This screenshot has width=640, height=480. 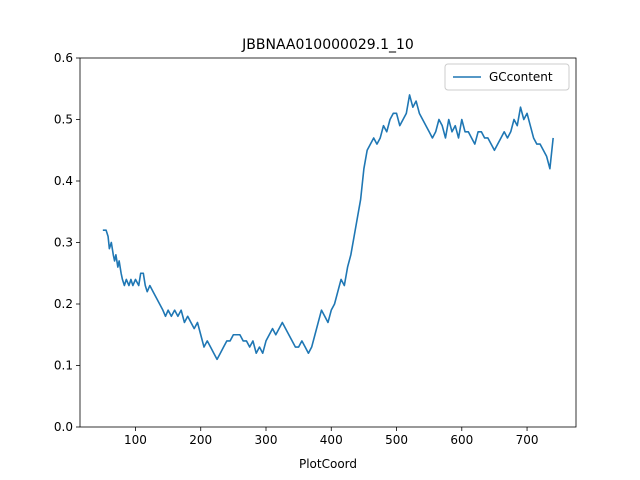 What do you see at coordinates (63, 243) in the screenshot?
I see `y-tick-label: 0.3` at bounding box center [63, 243].